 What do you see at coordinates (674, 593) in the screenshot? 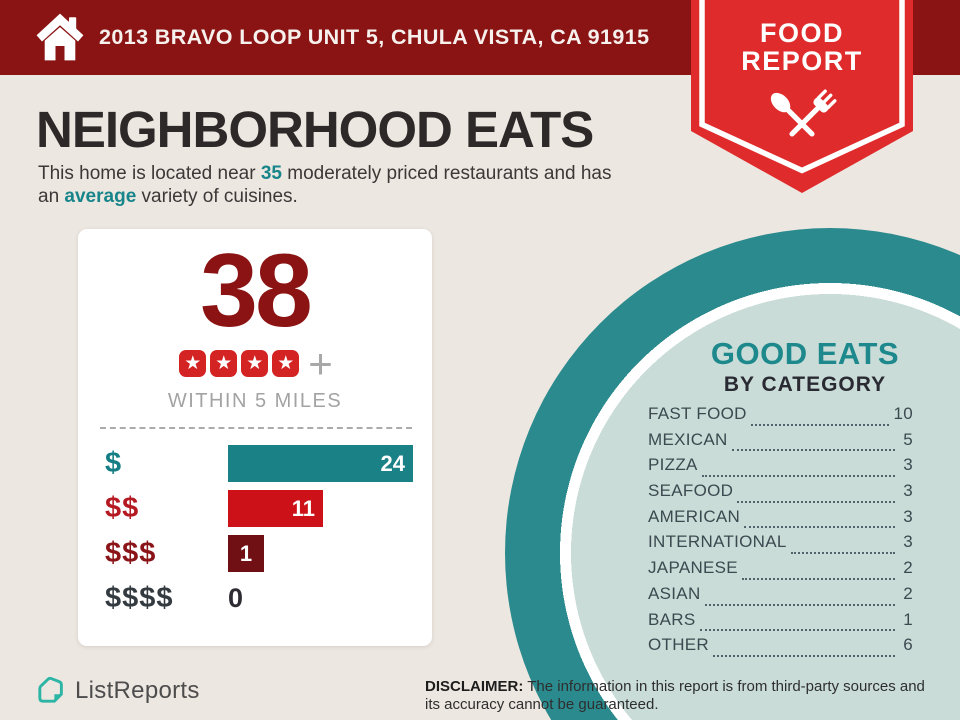
I see `category-label: ASIAN` at bounding box center [674, 593].